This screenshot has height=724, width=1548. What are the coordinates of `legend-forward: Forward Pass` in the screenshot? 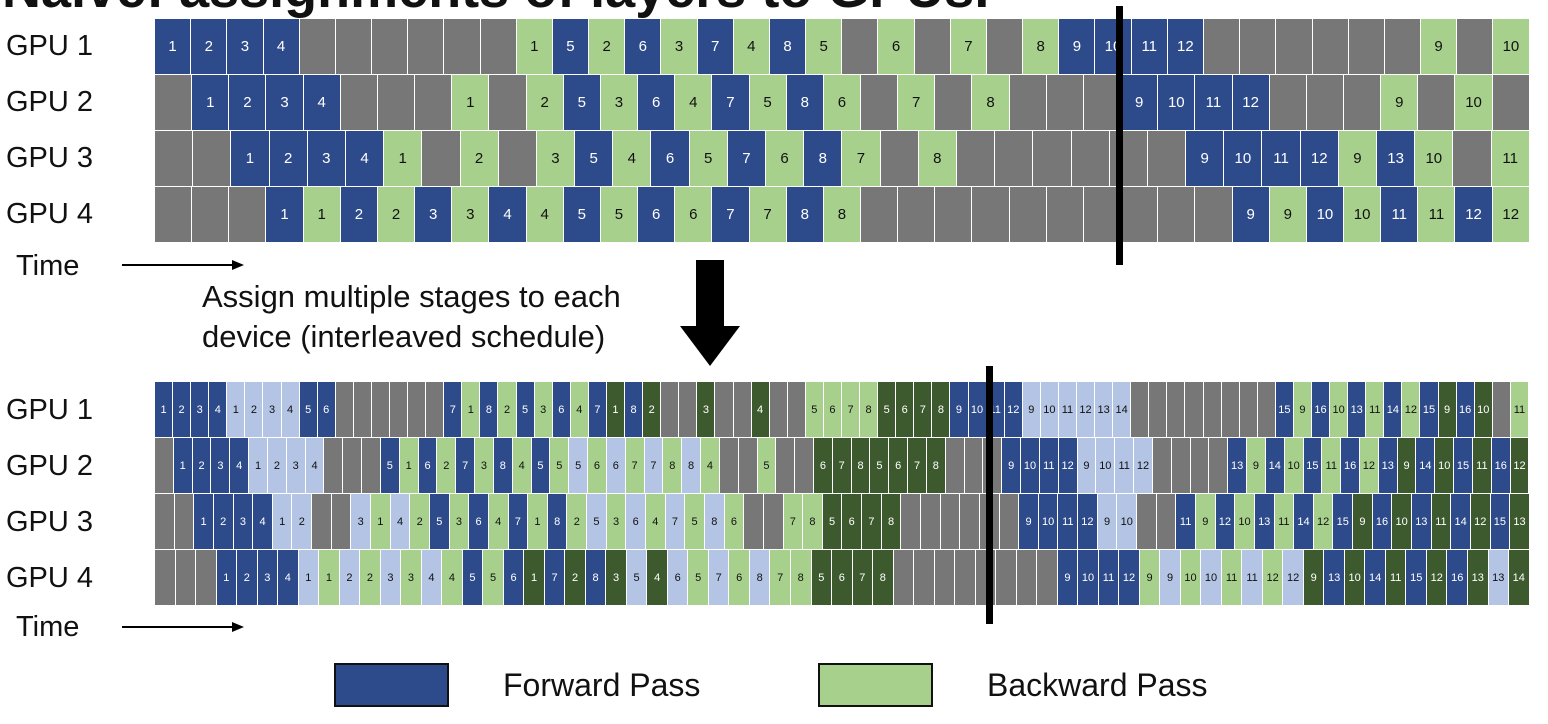 It's located at (517, 685).